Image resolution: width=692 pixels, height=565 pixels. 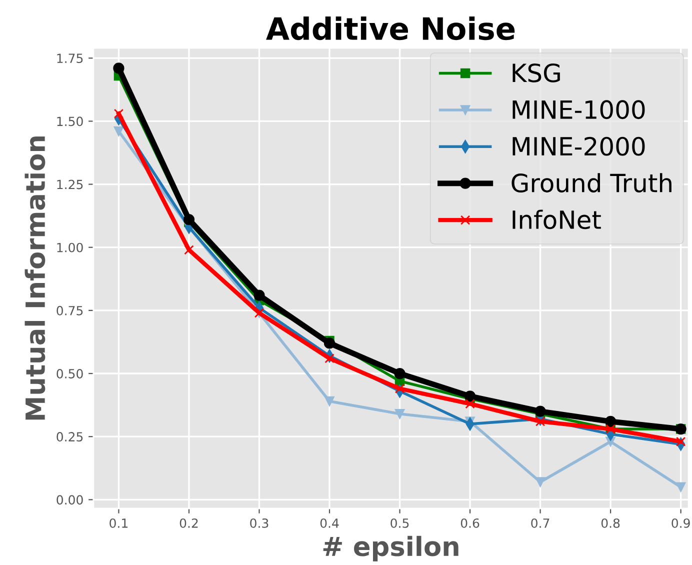 What do you see at coordinates (259, 523) in the screenshot?
I see `x-tick-label: 0.3` at bounding box center [259, 523].